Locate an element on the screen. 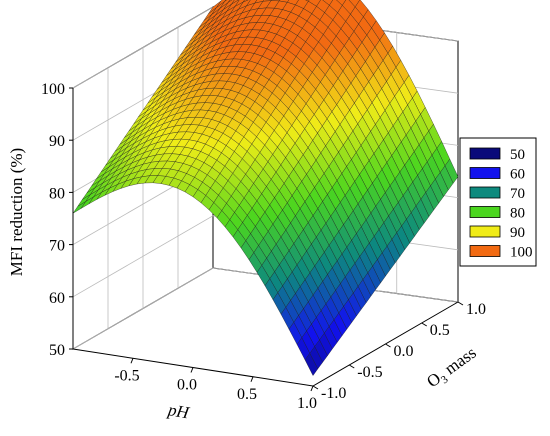 The image size is (550, 436). legend-label: 60 is located at coordinates (517, 175).